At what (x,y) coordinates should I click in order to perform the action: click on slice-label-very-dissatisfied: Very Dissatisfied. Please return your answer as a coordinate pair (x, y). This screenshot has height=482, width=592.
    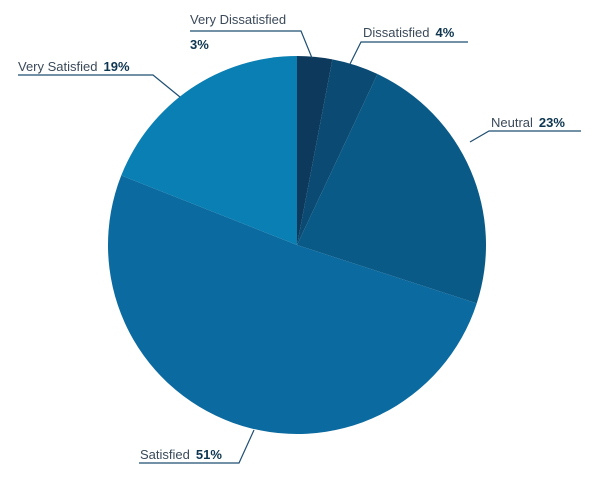
    Looking at the image, I should click on (238, 19).